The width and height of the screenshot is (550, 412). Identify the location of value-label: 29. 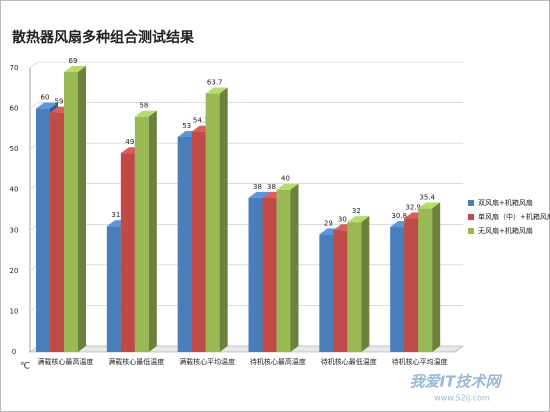
(328, 223).